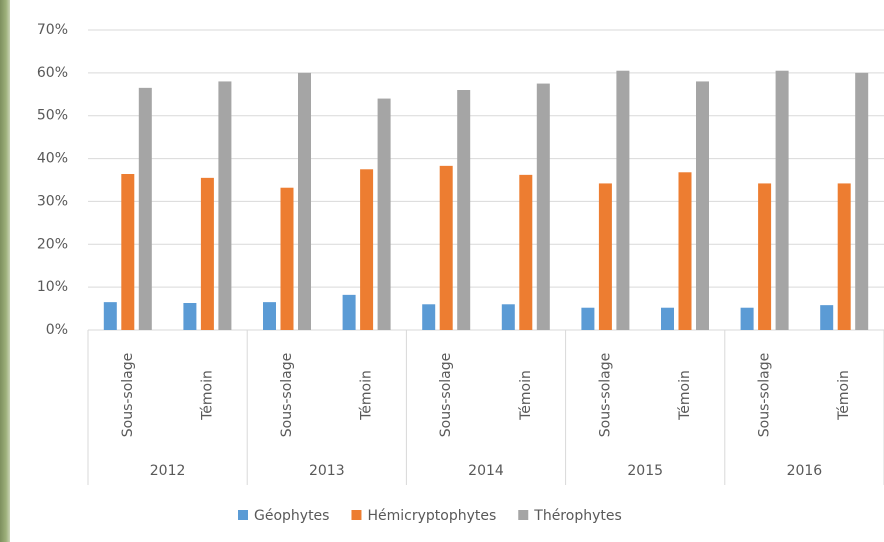  Describe the element at coordinates (57, 330) in the screenshot. I see `y-tick-label: 0%` at that location.